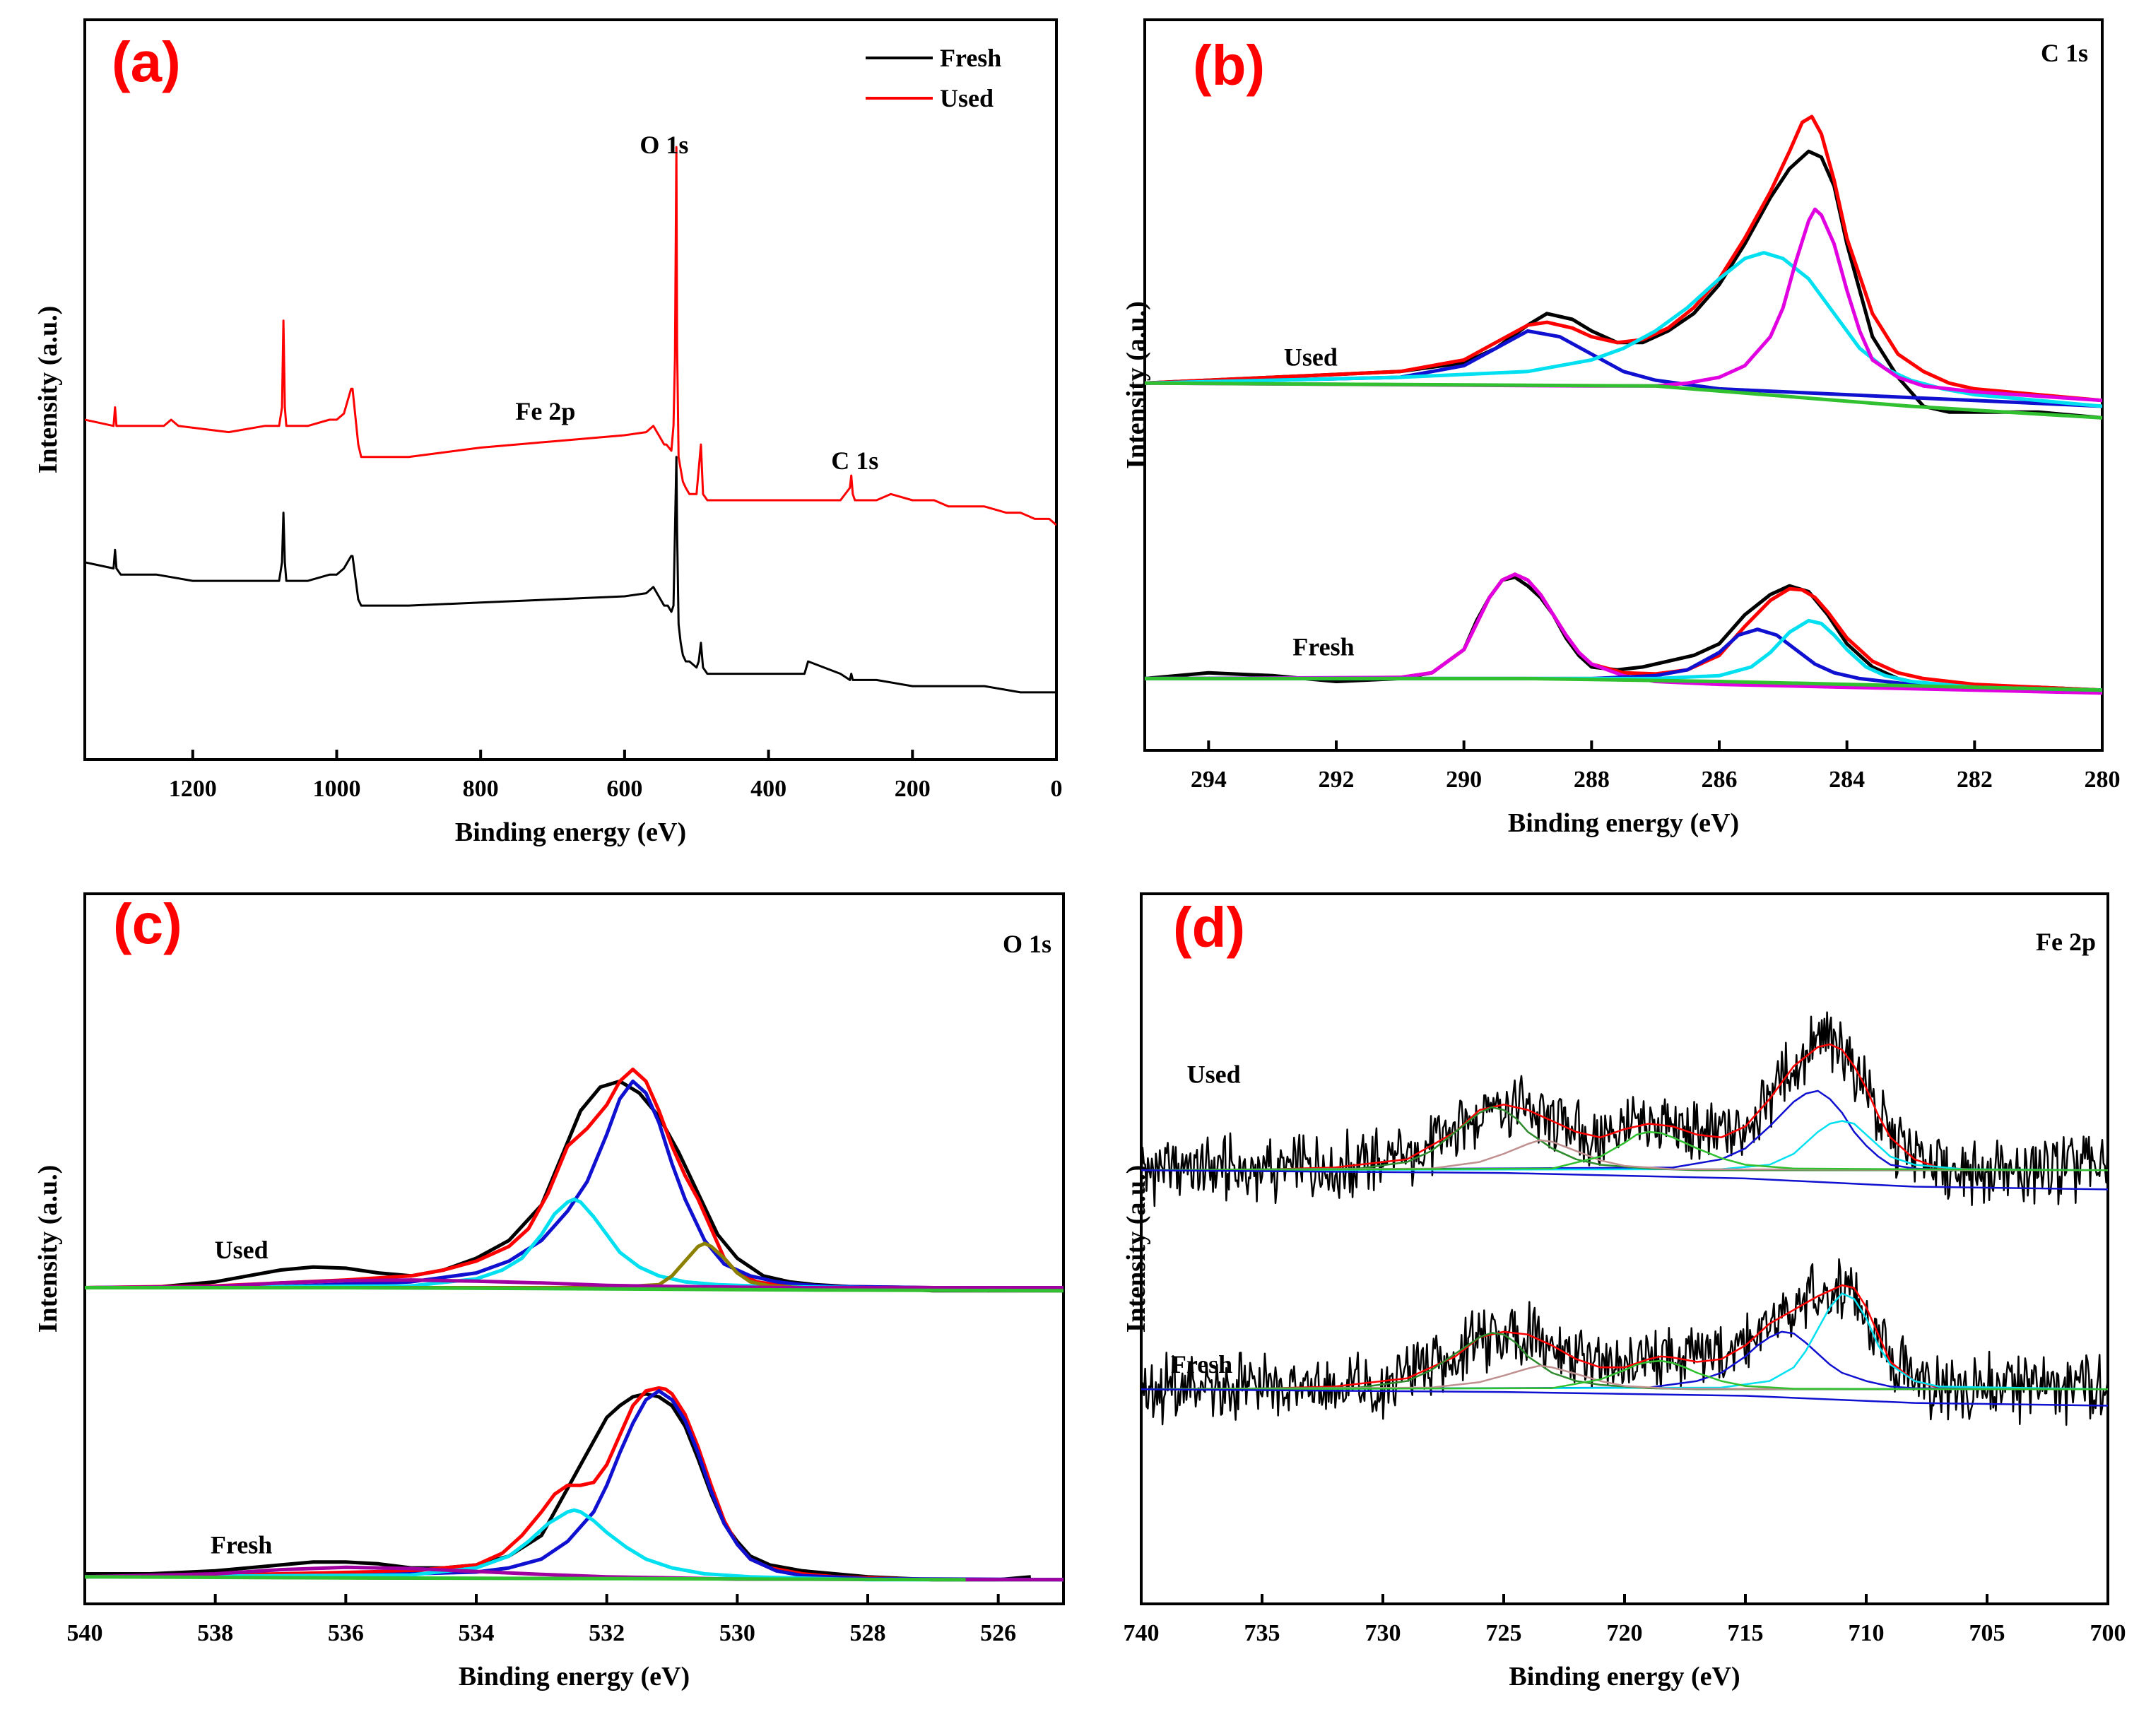 Image resolution: width=2151 pixels, height=1736 pixels. What do you see at coordinates (574, 1184) in the screenshot?
I see `series-used-peak-531-6-ev` at bounding box center [574, 1184].